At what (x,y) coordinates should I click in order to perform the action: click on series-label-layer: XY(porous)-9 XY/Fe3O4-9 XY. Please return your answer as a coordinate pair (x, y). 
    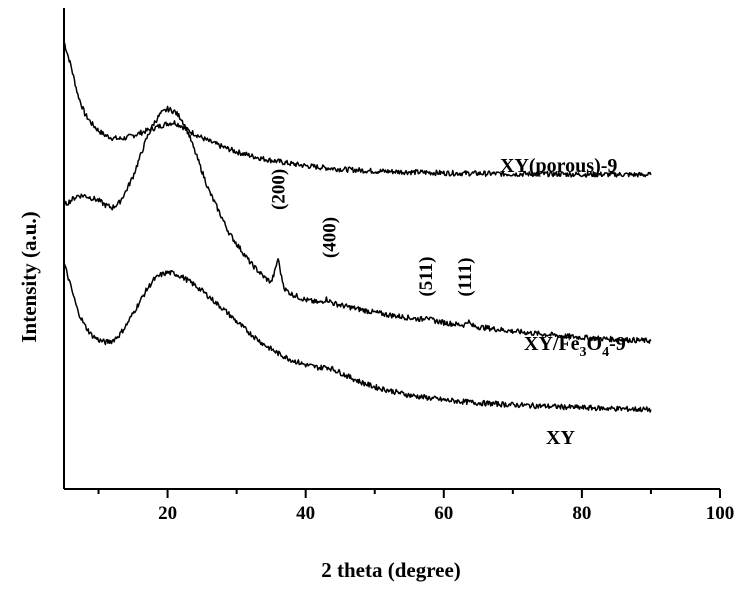
    Looking at the image, I should click on (563, 302).